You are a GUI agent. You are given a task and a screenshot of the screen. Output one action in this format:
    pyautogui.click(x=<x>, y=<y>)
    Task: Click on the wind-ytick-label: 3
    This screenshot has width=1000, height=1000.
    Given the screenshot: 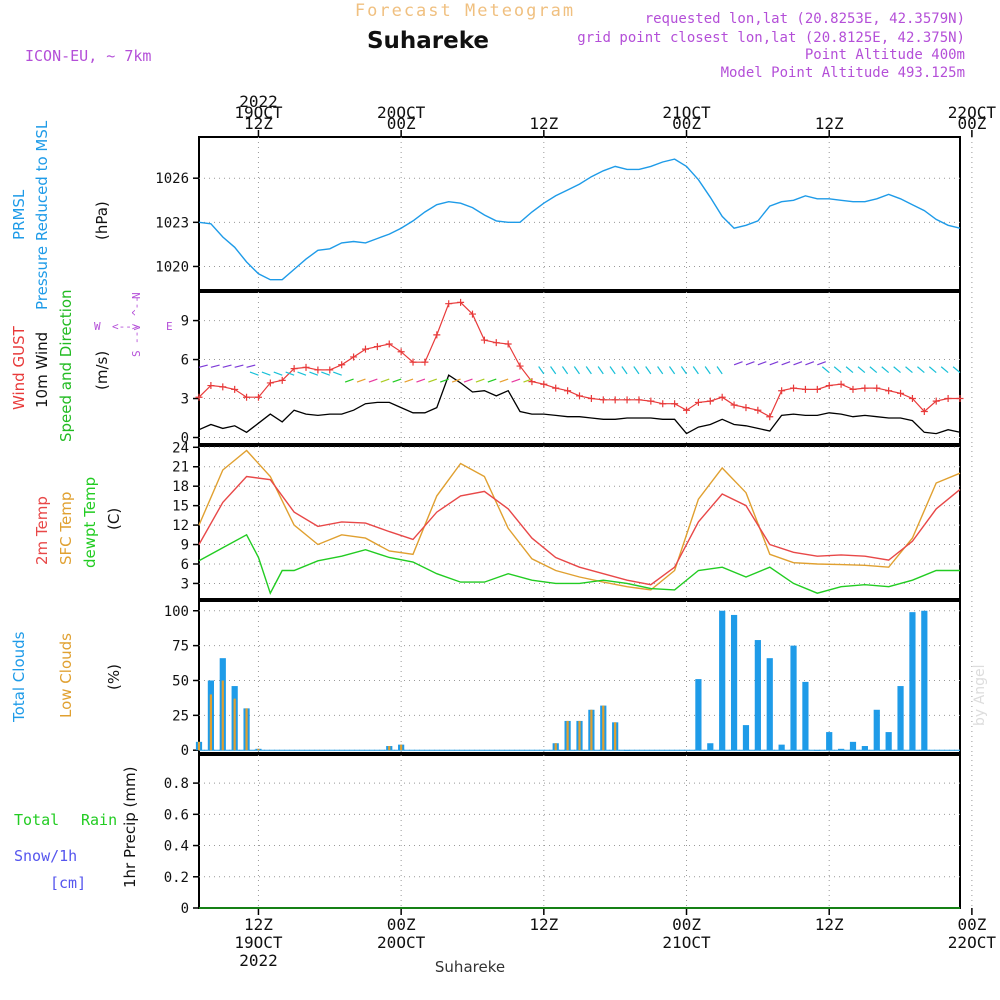 What is the action you would take?
    pyautogui.click(x=185, y=400)
    